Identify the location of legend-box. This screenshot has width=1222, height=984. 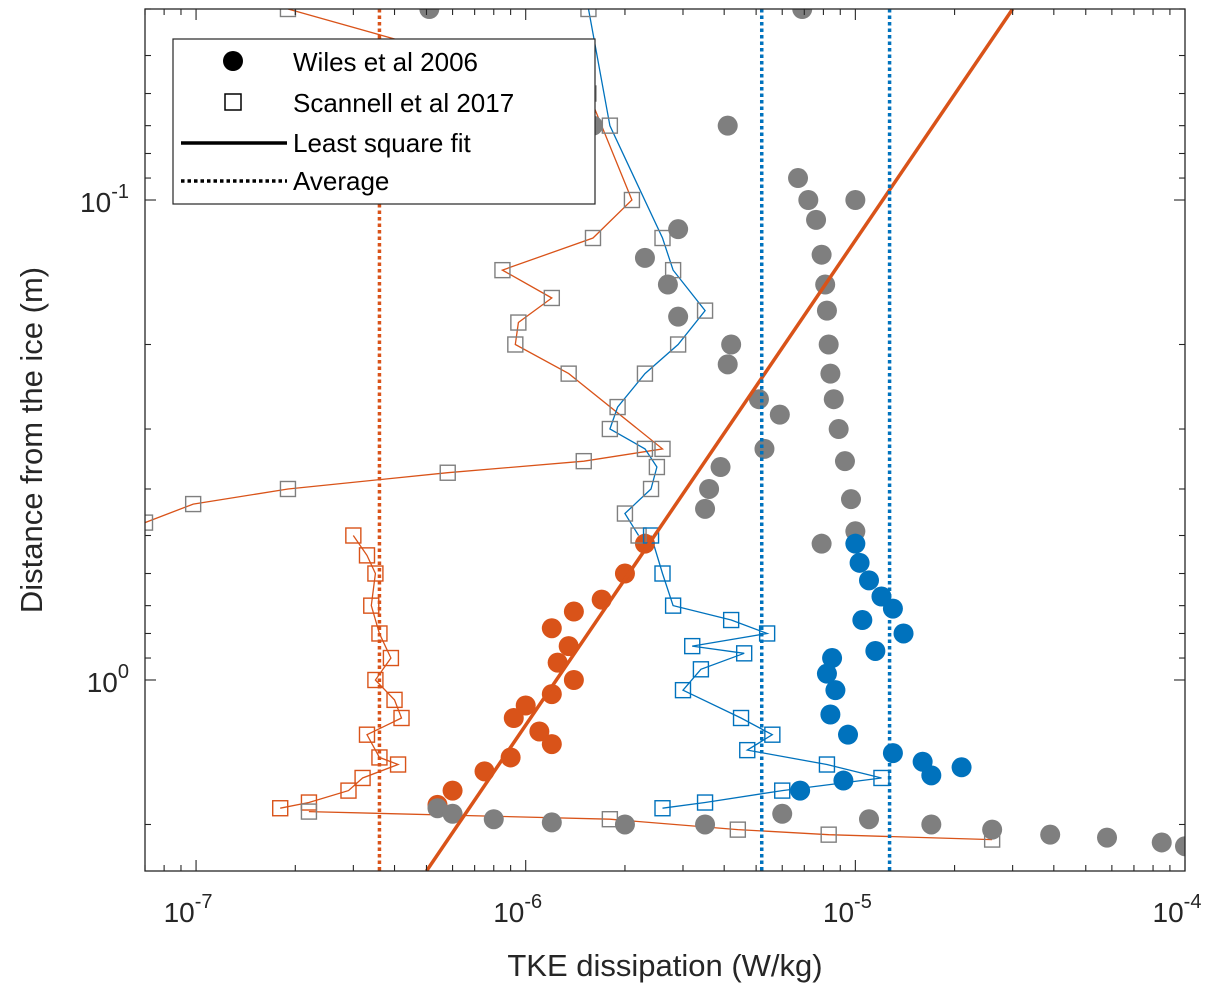
(384, 121).